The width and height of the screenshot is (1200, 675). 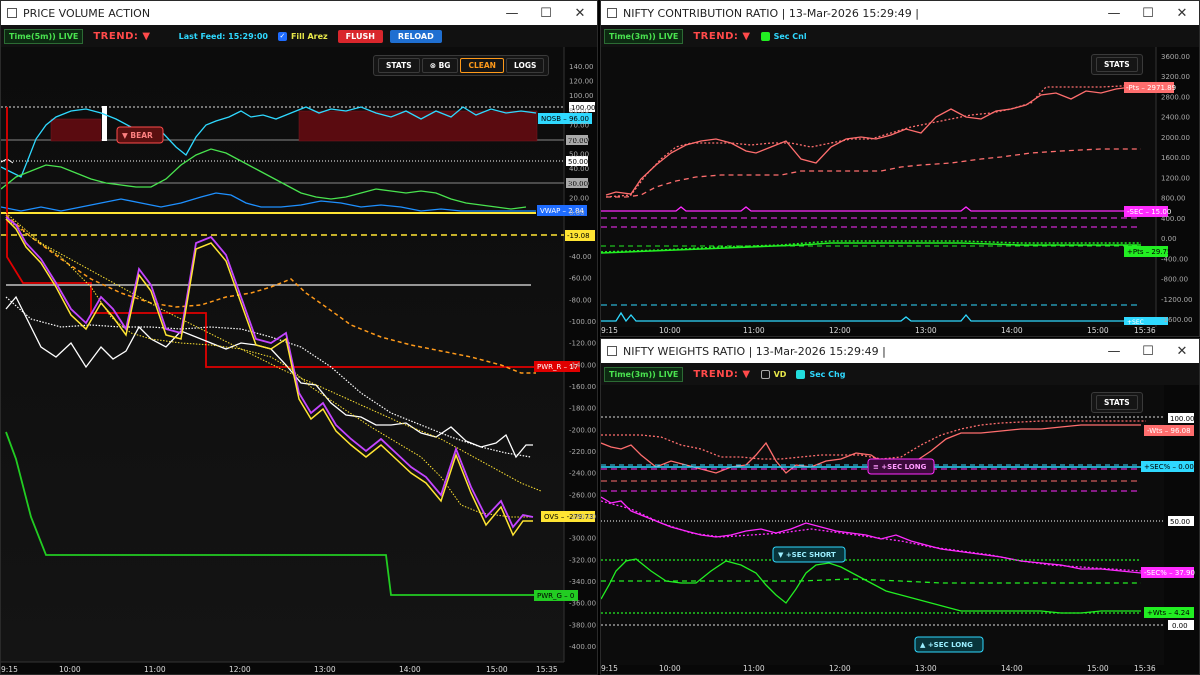 I want to click on tag-sec-pct: -SEC% – 37.90, so click(x=1169, y=573).